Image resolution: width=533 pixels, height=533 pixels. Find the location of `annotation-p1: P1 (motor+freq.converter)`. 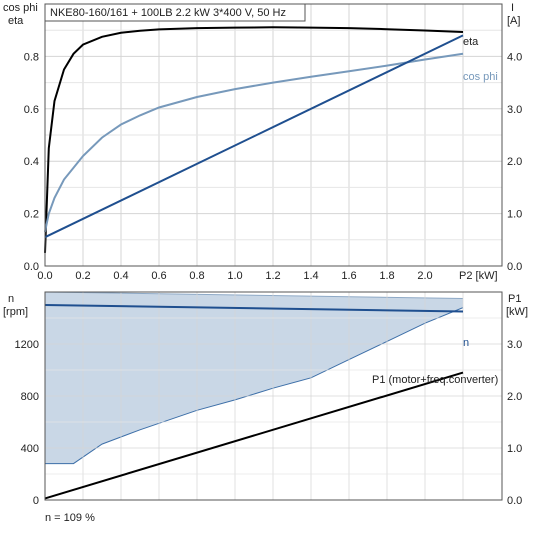

annotation-p1: P1 (motor+freq.converter) is located at coordinates (435, 380).